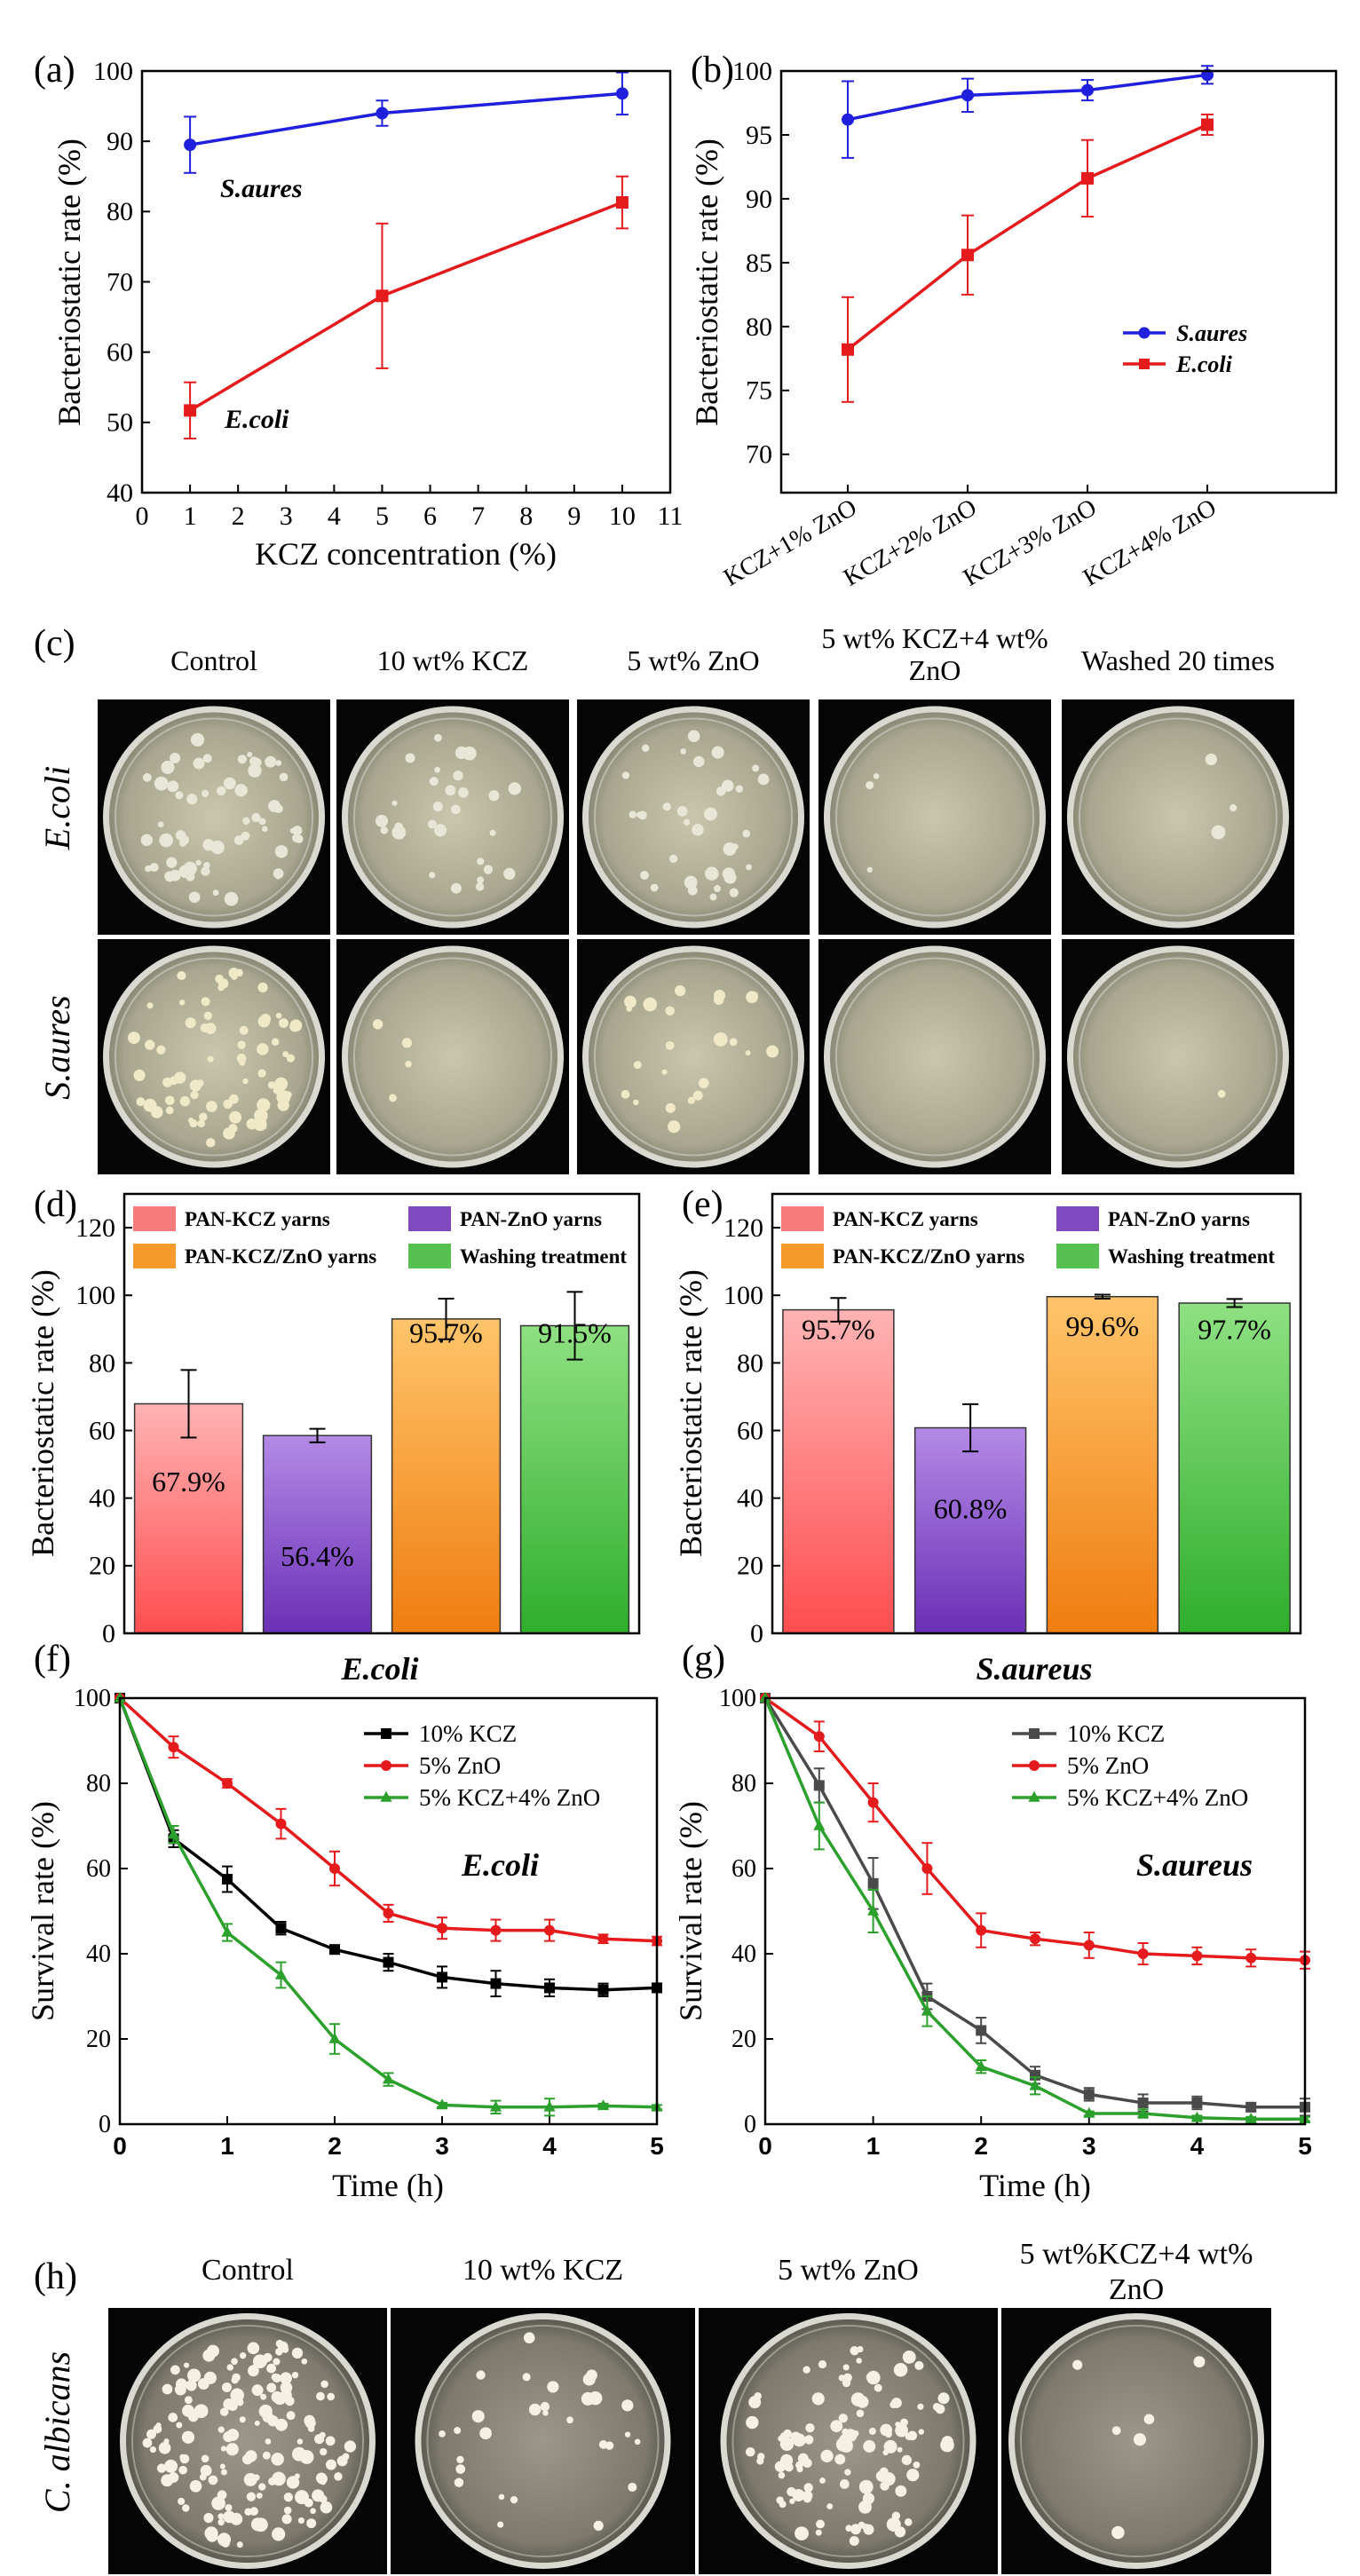  Describe the element at coordinates (848, 2270) in the screenshot. I see `plates-h-column-header: 5 wt% ZnO` at that location.